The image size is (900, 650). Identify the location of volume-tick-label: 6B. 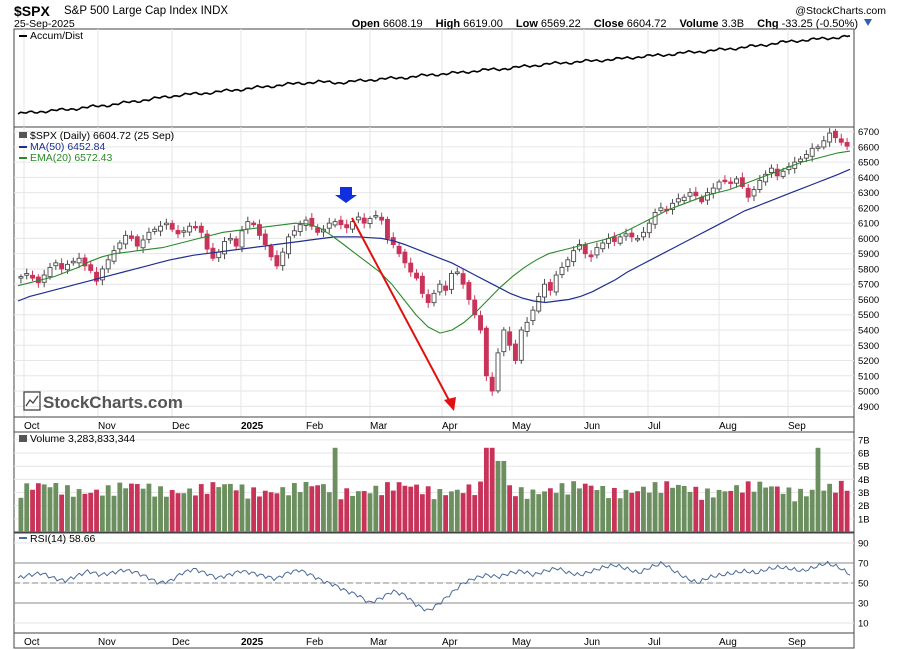
(864, 454).